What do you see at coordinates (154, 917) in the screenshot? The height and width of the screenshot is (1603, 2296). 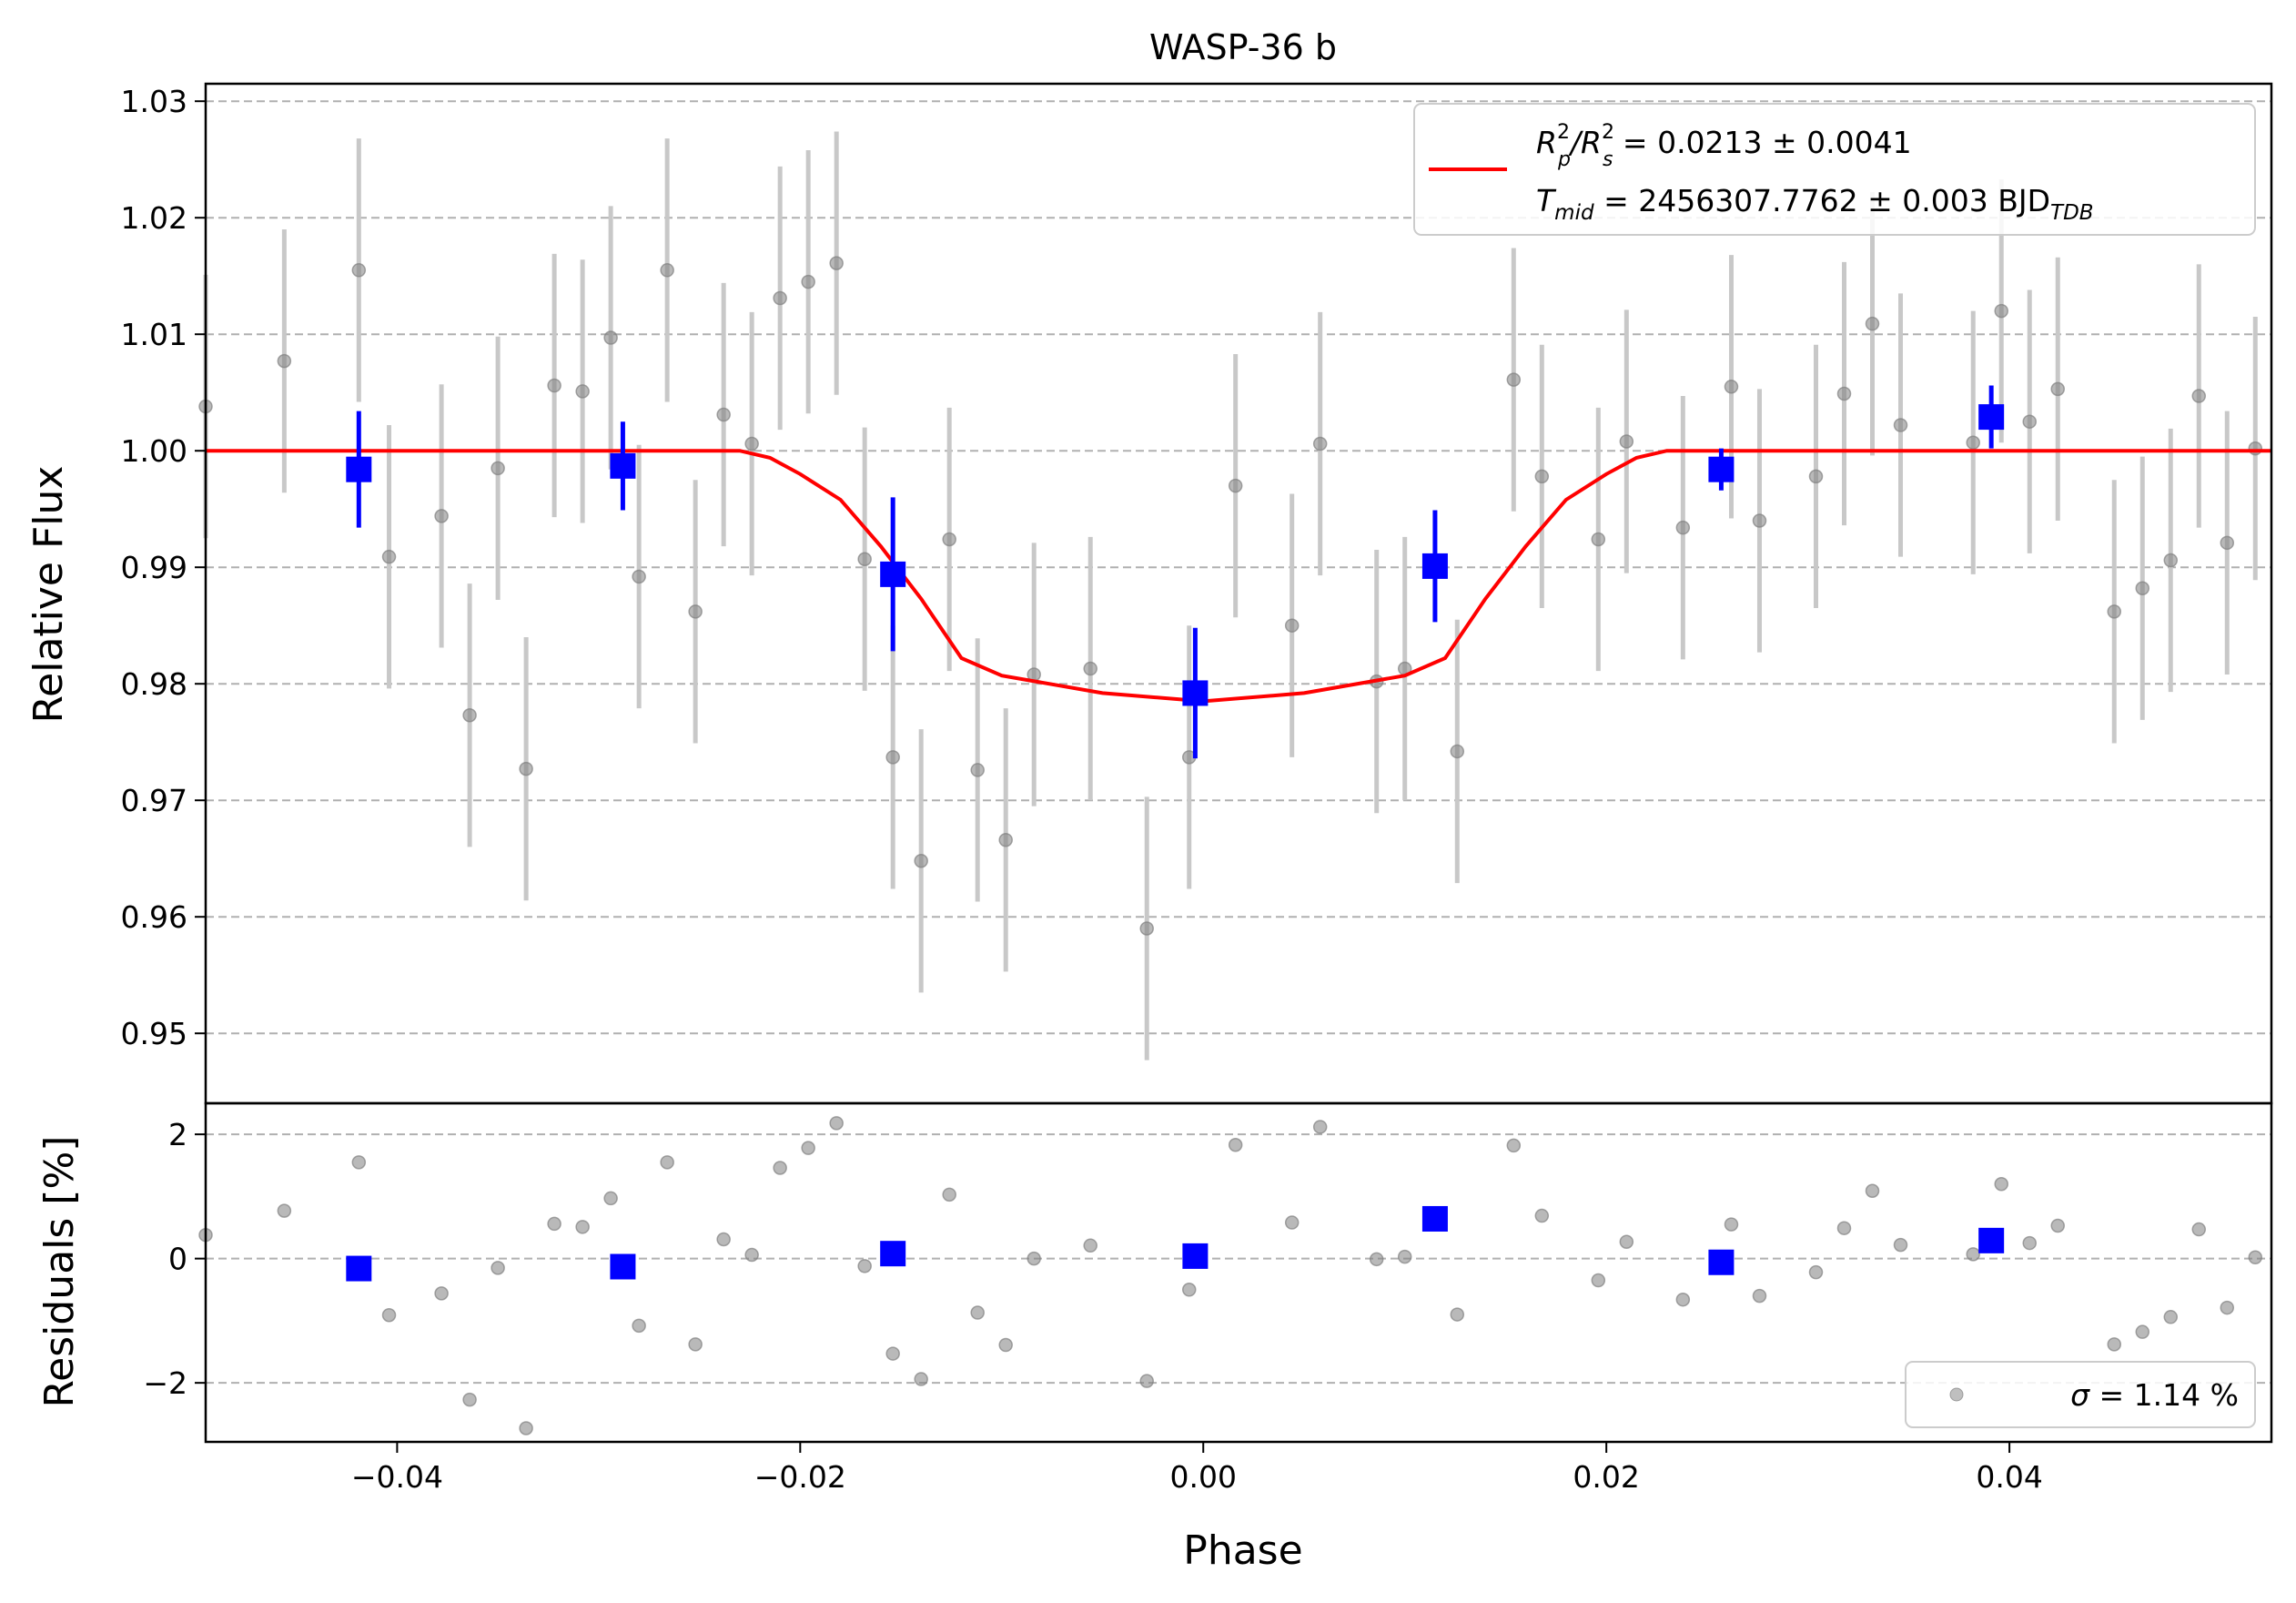 I see `flux-y-tick-label: 0.96` at bounding box center [154, 917].